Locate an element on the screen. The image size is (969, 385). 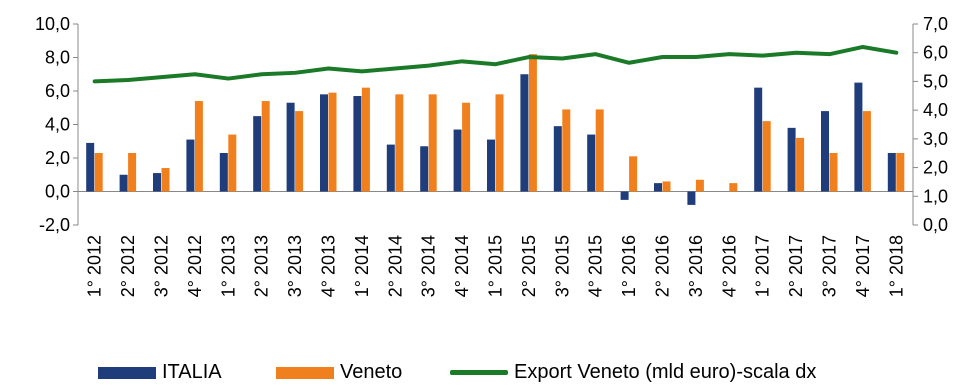
export-line is located at coordinates (495, 64).